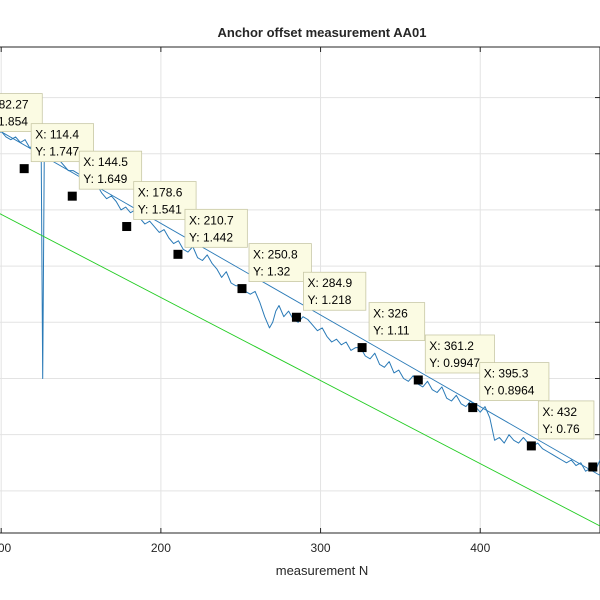 Image resolution: width=600 pixels, height=600 pixels. I want to click on data-tip-x-label: X: 210.7, so click(211, 220).